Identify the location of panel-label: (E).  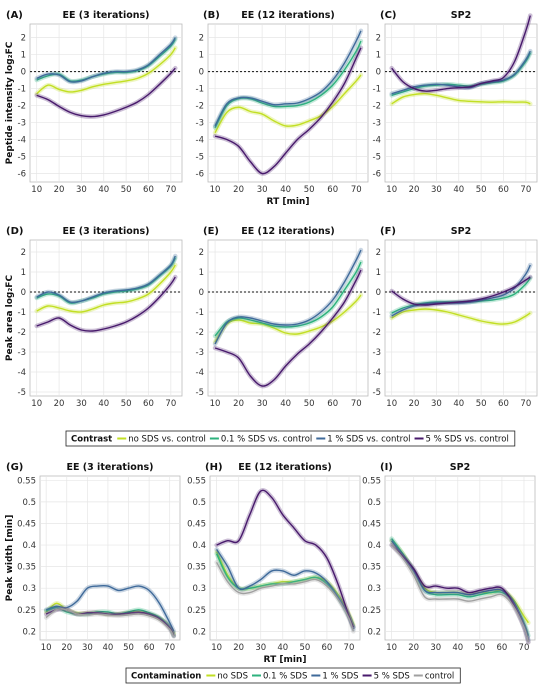
(211, 231).